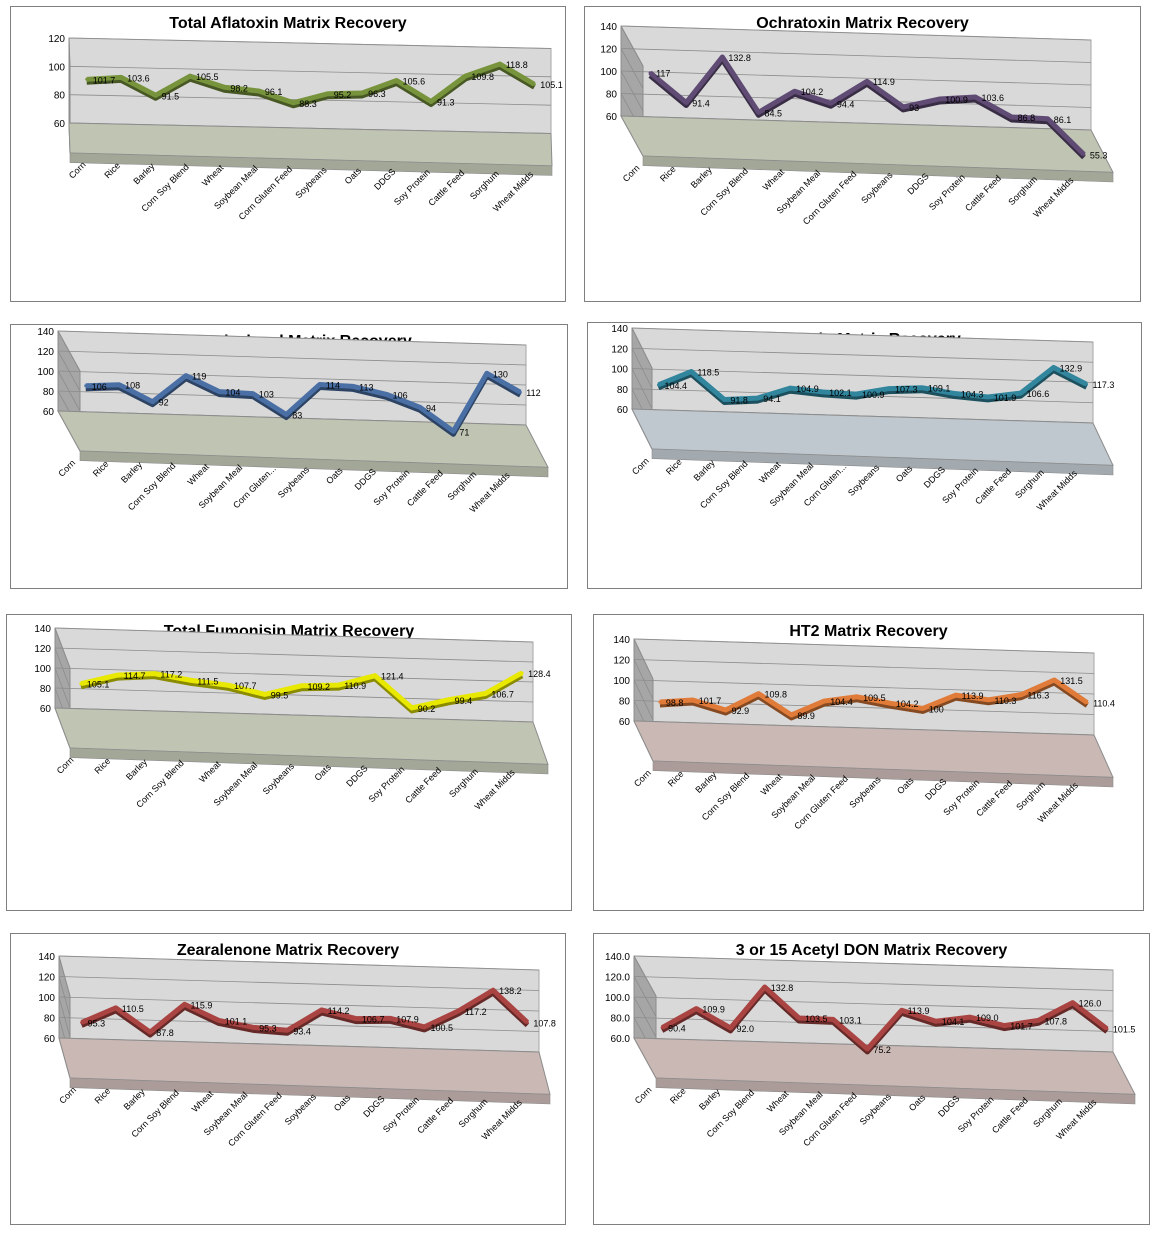 The image size is (1160, 1234). Describe the element at coordinates (510, 991) in the screenshot. I see `data-label: 138.2` at that location.